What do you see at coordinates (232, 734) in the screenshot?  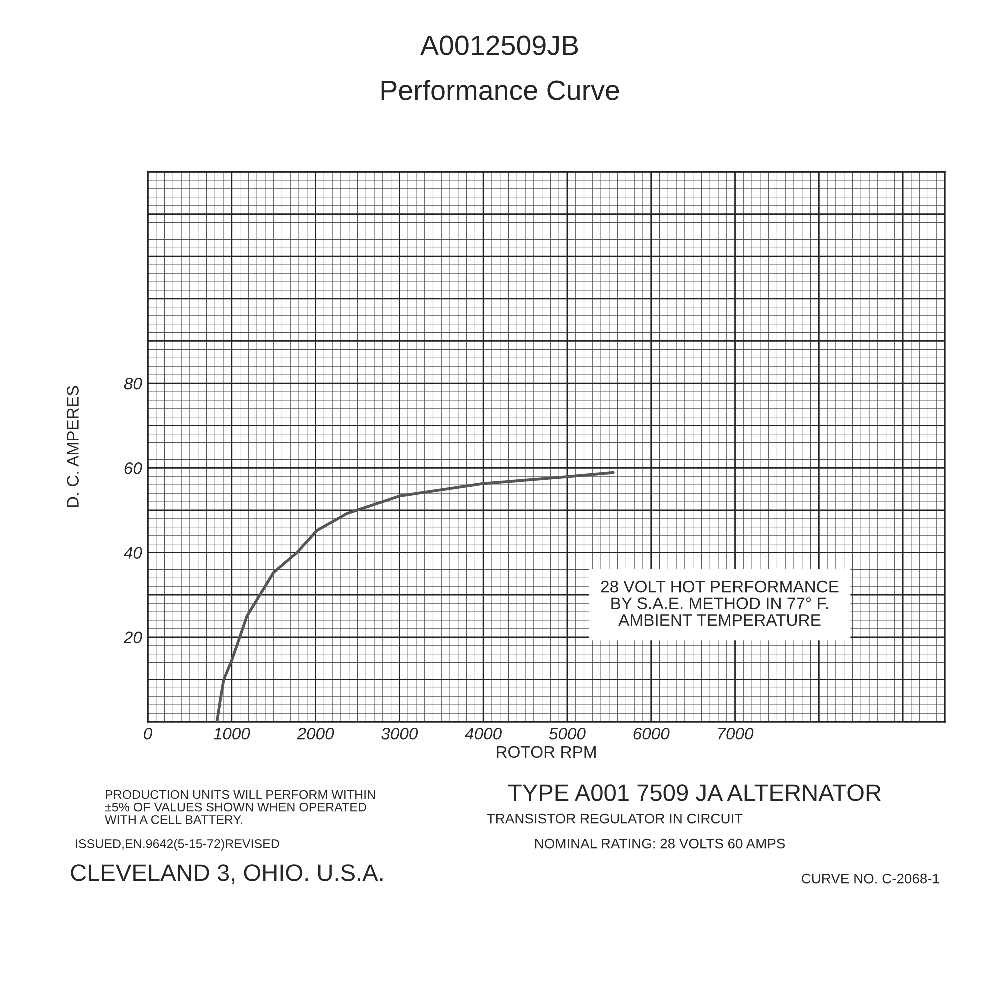 I see `x-tick-label: 1000` at bounding box center [232, 734].